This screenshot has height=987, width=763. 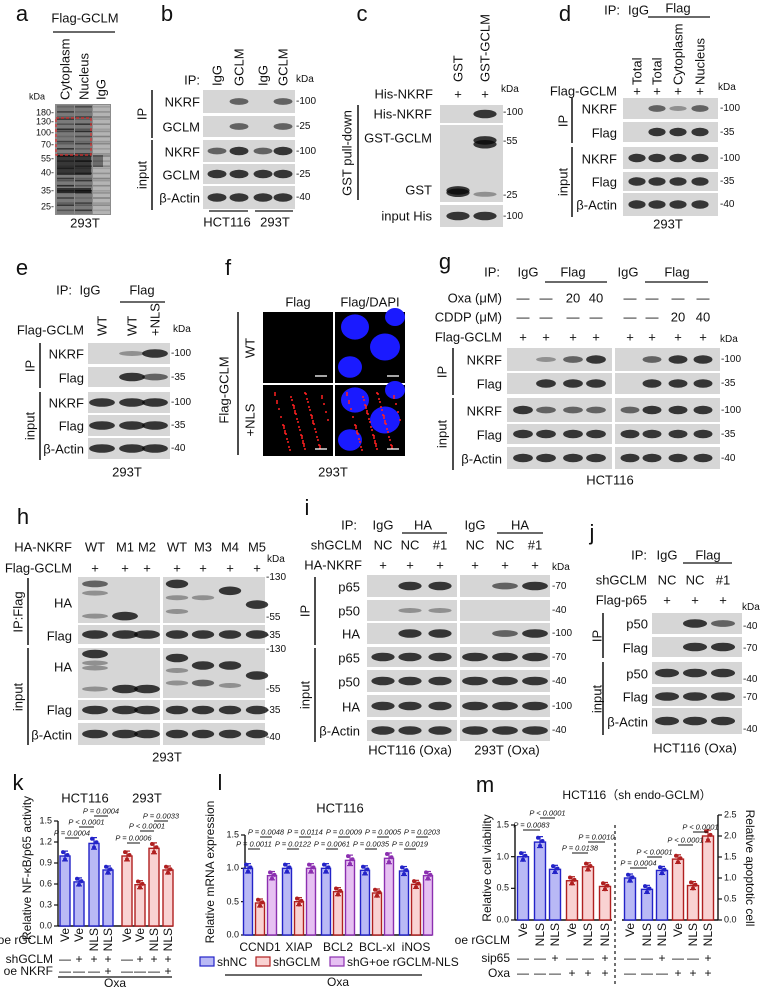 I want to click on condition-label: oe NKRF, so click(x=28, y=971).